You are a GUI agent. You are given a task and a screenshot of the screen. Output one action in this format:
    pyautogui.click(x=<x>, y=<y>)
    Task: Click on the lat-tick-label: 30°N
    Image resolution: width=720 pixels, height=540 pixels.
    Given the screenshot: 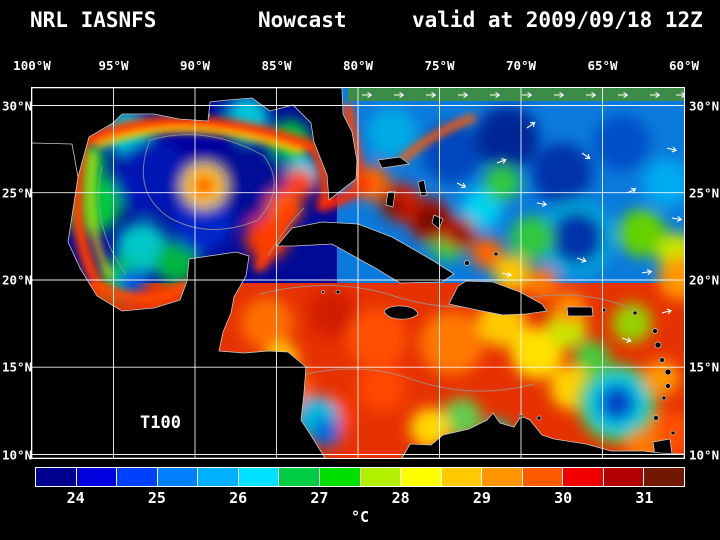 What is the action you would take?
    pyautogui.click(x=17, y=105)
    